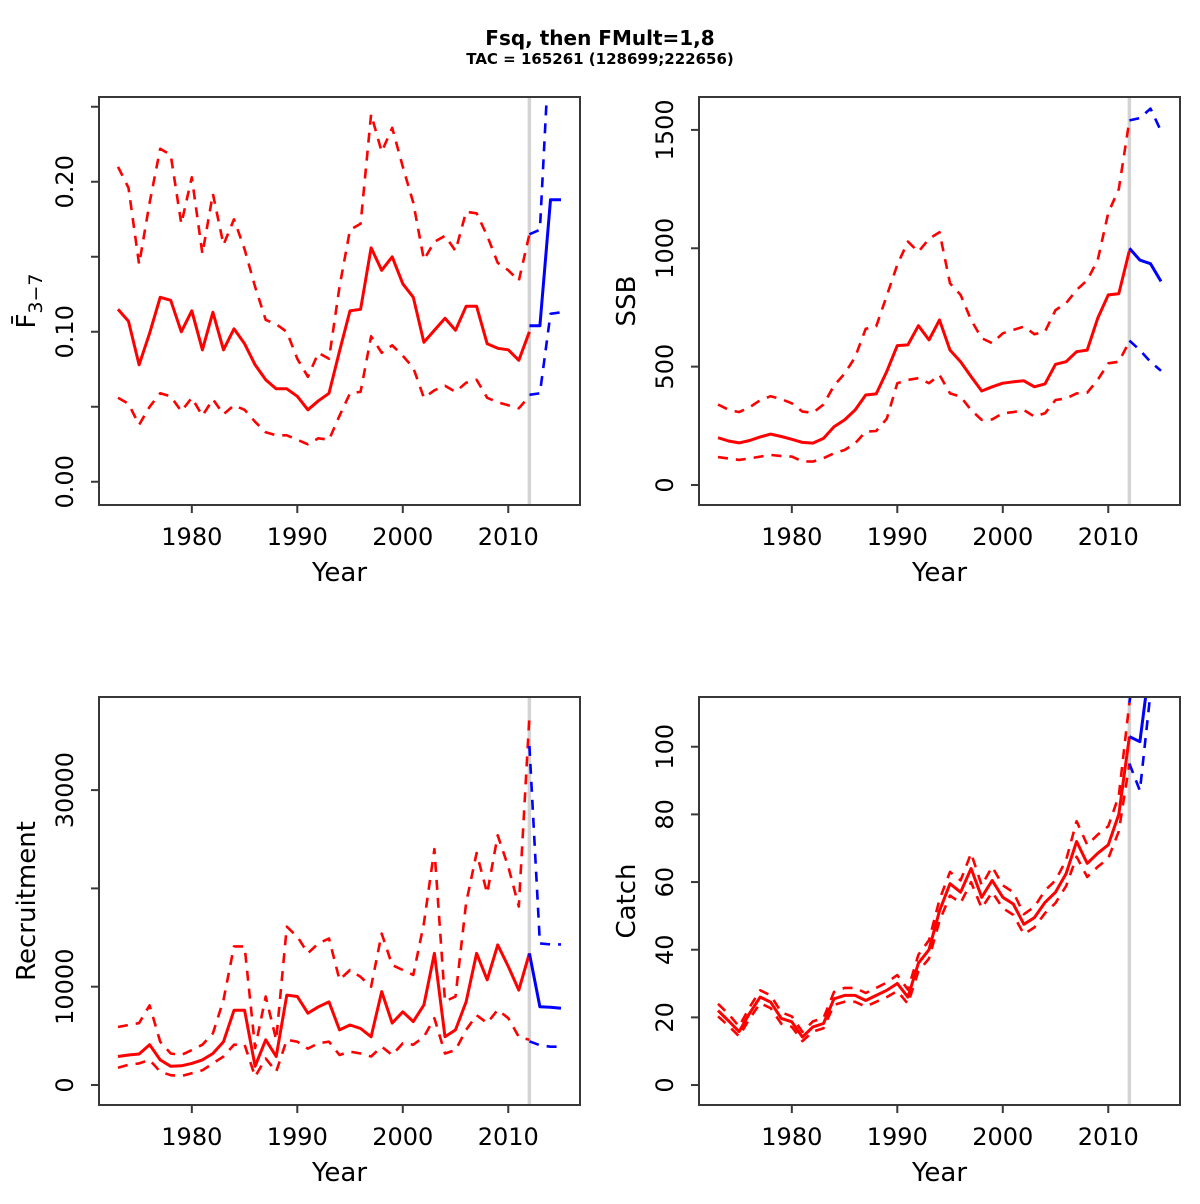 This screenshot has width=1200, height=1204. I want to click on catch-lower-ci-forecast-line, so click(1145, 744).